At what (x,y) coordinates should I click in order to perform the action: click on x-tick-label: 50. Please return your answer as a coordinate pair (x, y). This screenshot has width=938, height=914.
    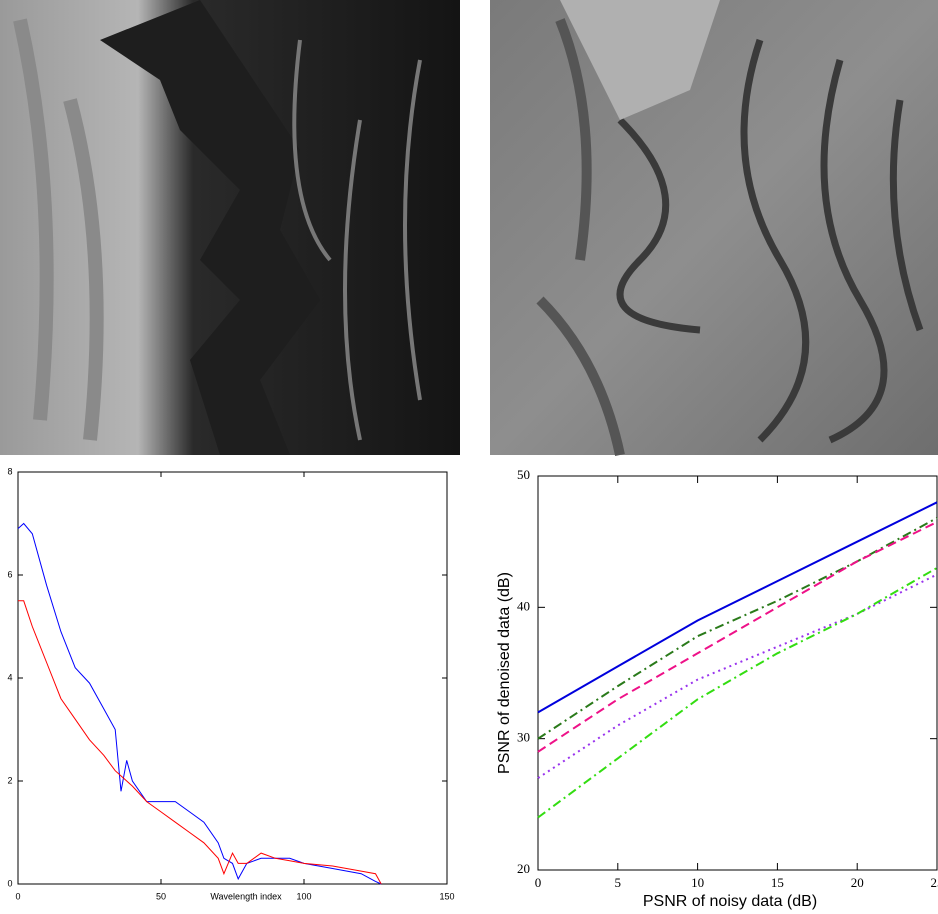
    Looking at the image, I should click on (161, 896).